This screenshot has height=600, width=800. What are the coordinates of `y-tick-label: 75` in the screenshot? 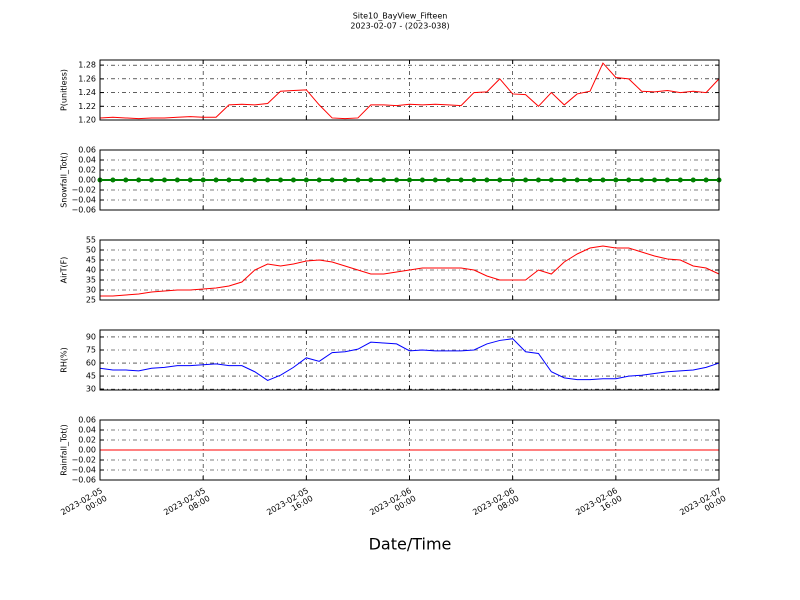 It's located at (91, 350).